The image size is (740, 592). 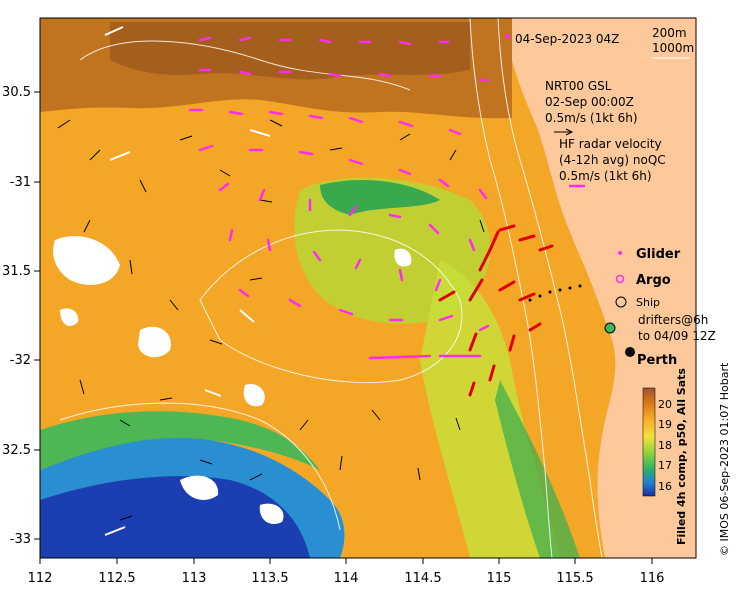 What do you see at coordinates (20, 360) in the screenshot?
I see `y-tick-32: -32` at bounding box center [20, 360].